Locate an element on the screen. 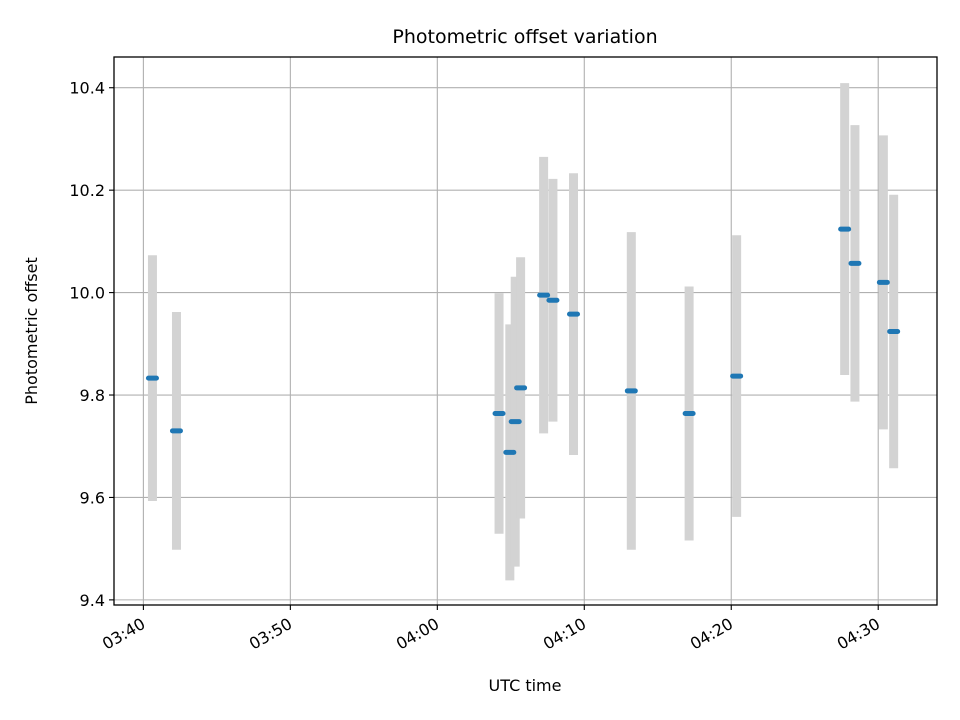  y-tick-label: 10.2 is located at coordinates (87, 190).